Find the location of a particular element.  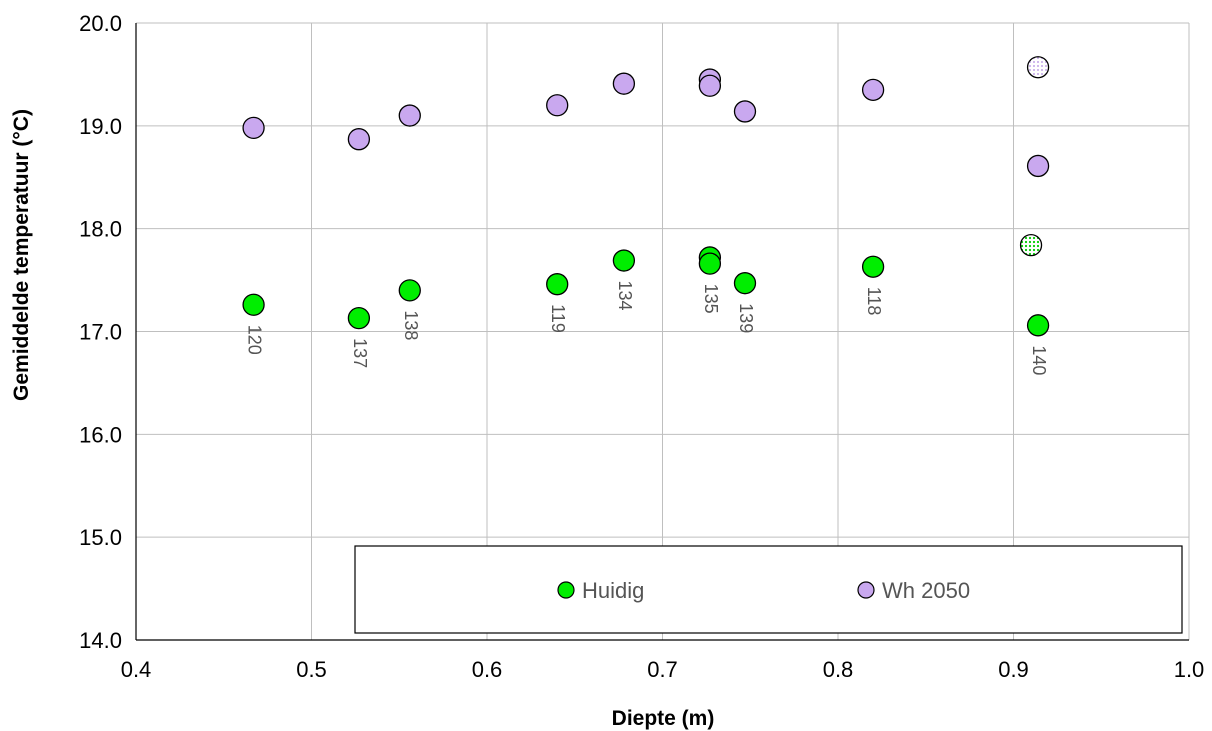

legend: Huidig Wh 2050 is located at coordinates (768, 589).